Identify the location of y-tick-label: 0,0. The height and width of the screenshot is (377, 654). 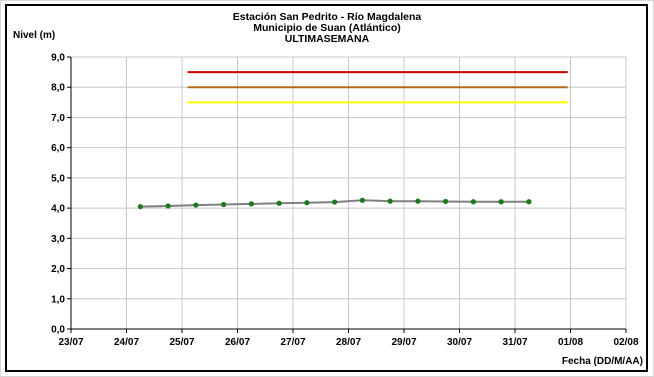
(58, 330).